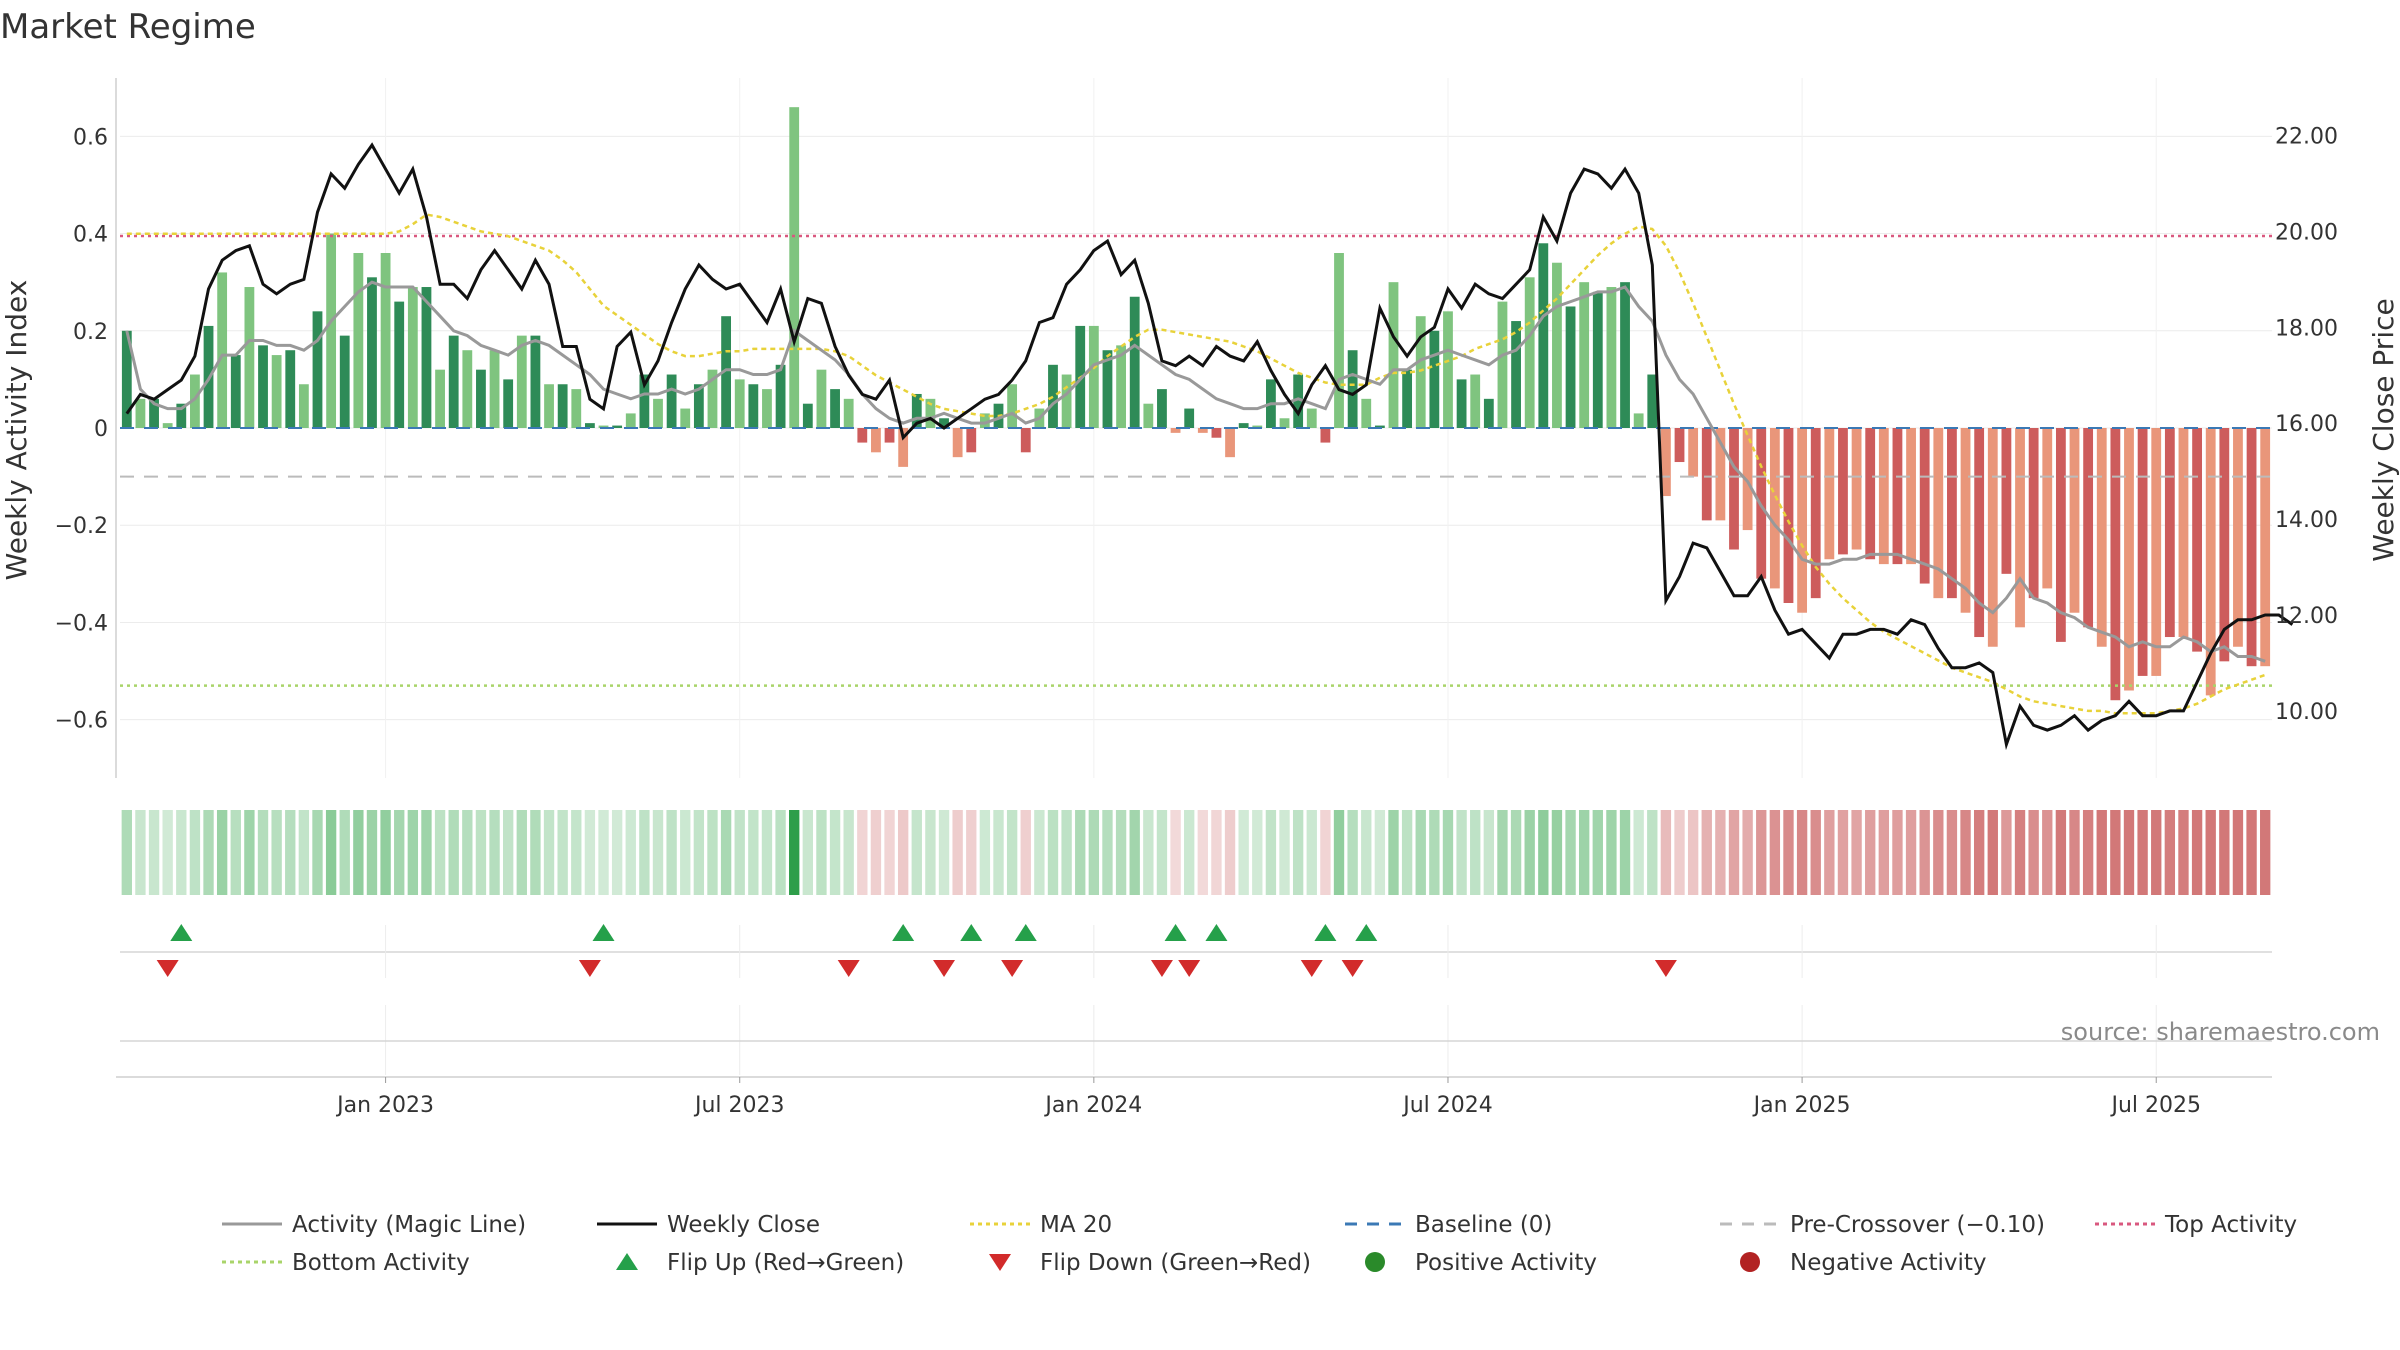 The width and height of the screenshot is (2400, 1350). I want to click on y2-tick-label: 22.00, so click(2306, 137).